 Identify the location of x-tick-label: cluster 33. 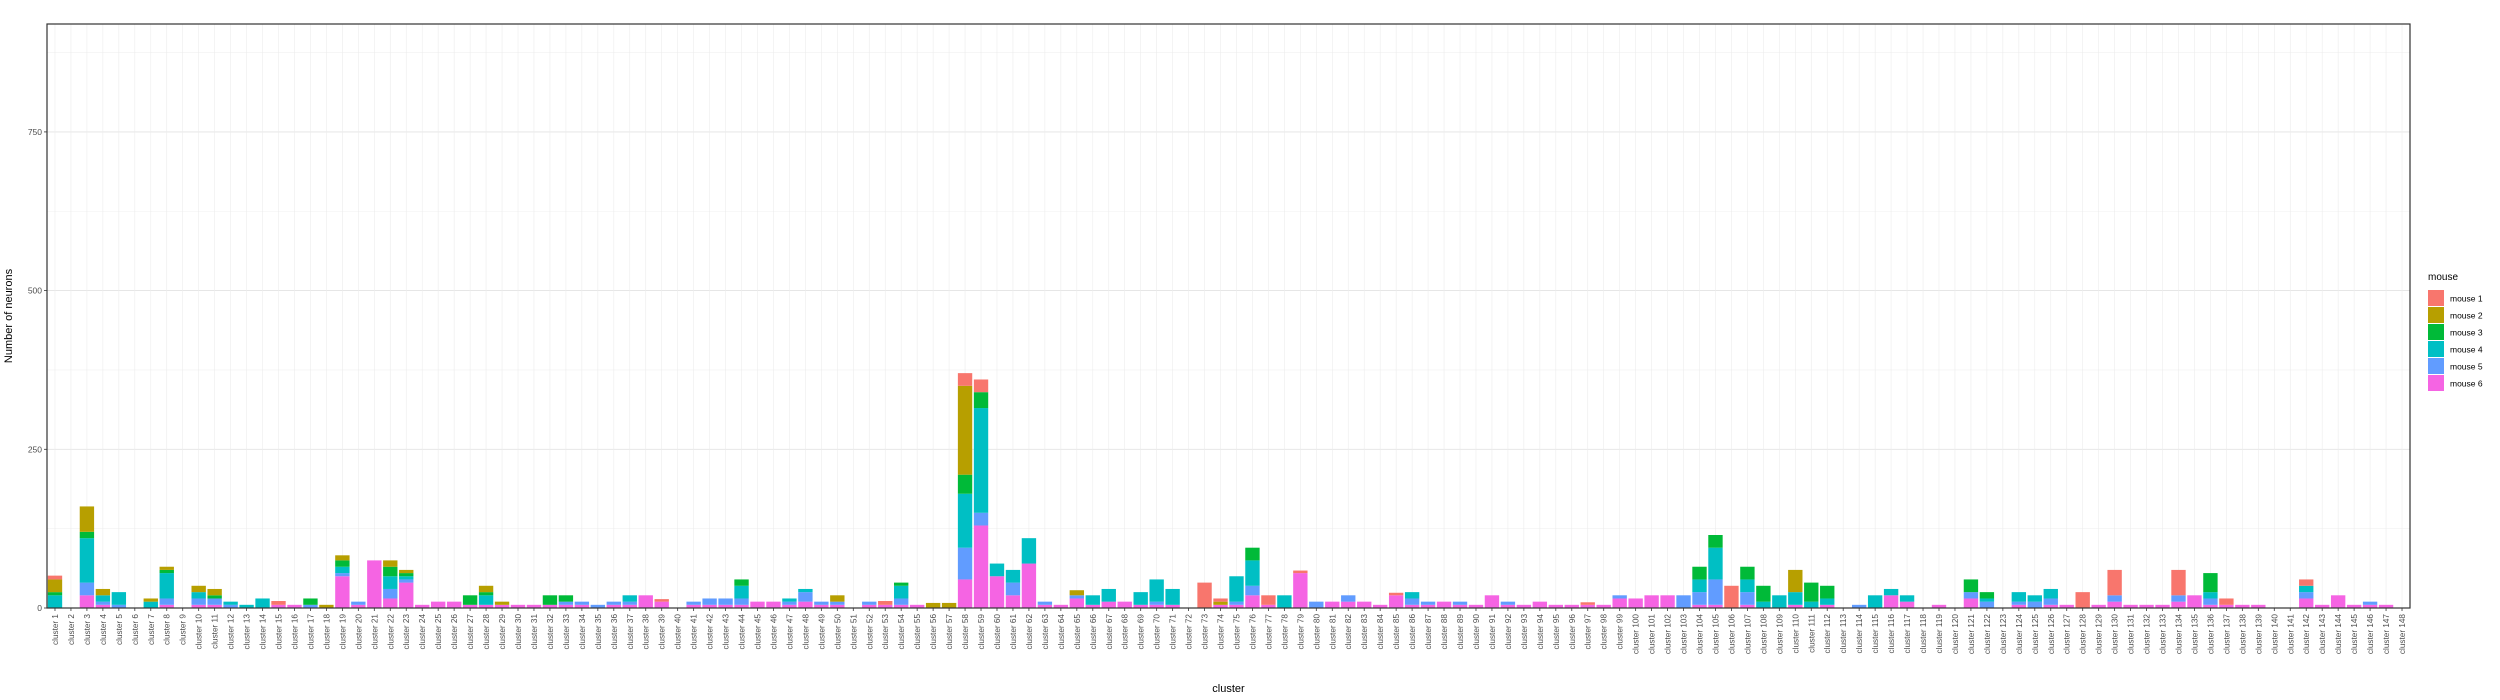
(566, 632).